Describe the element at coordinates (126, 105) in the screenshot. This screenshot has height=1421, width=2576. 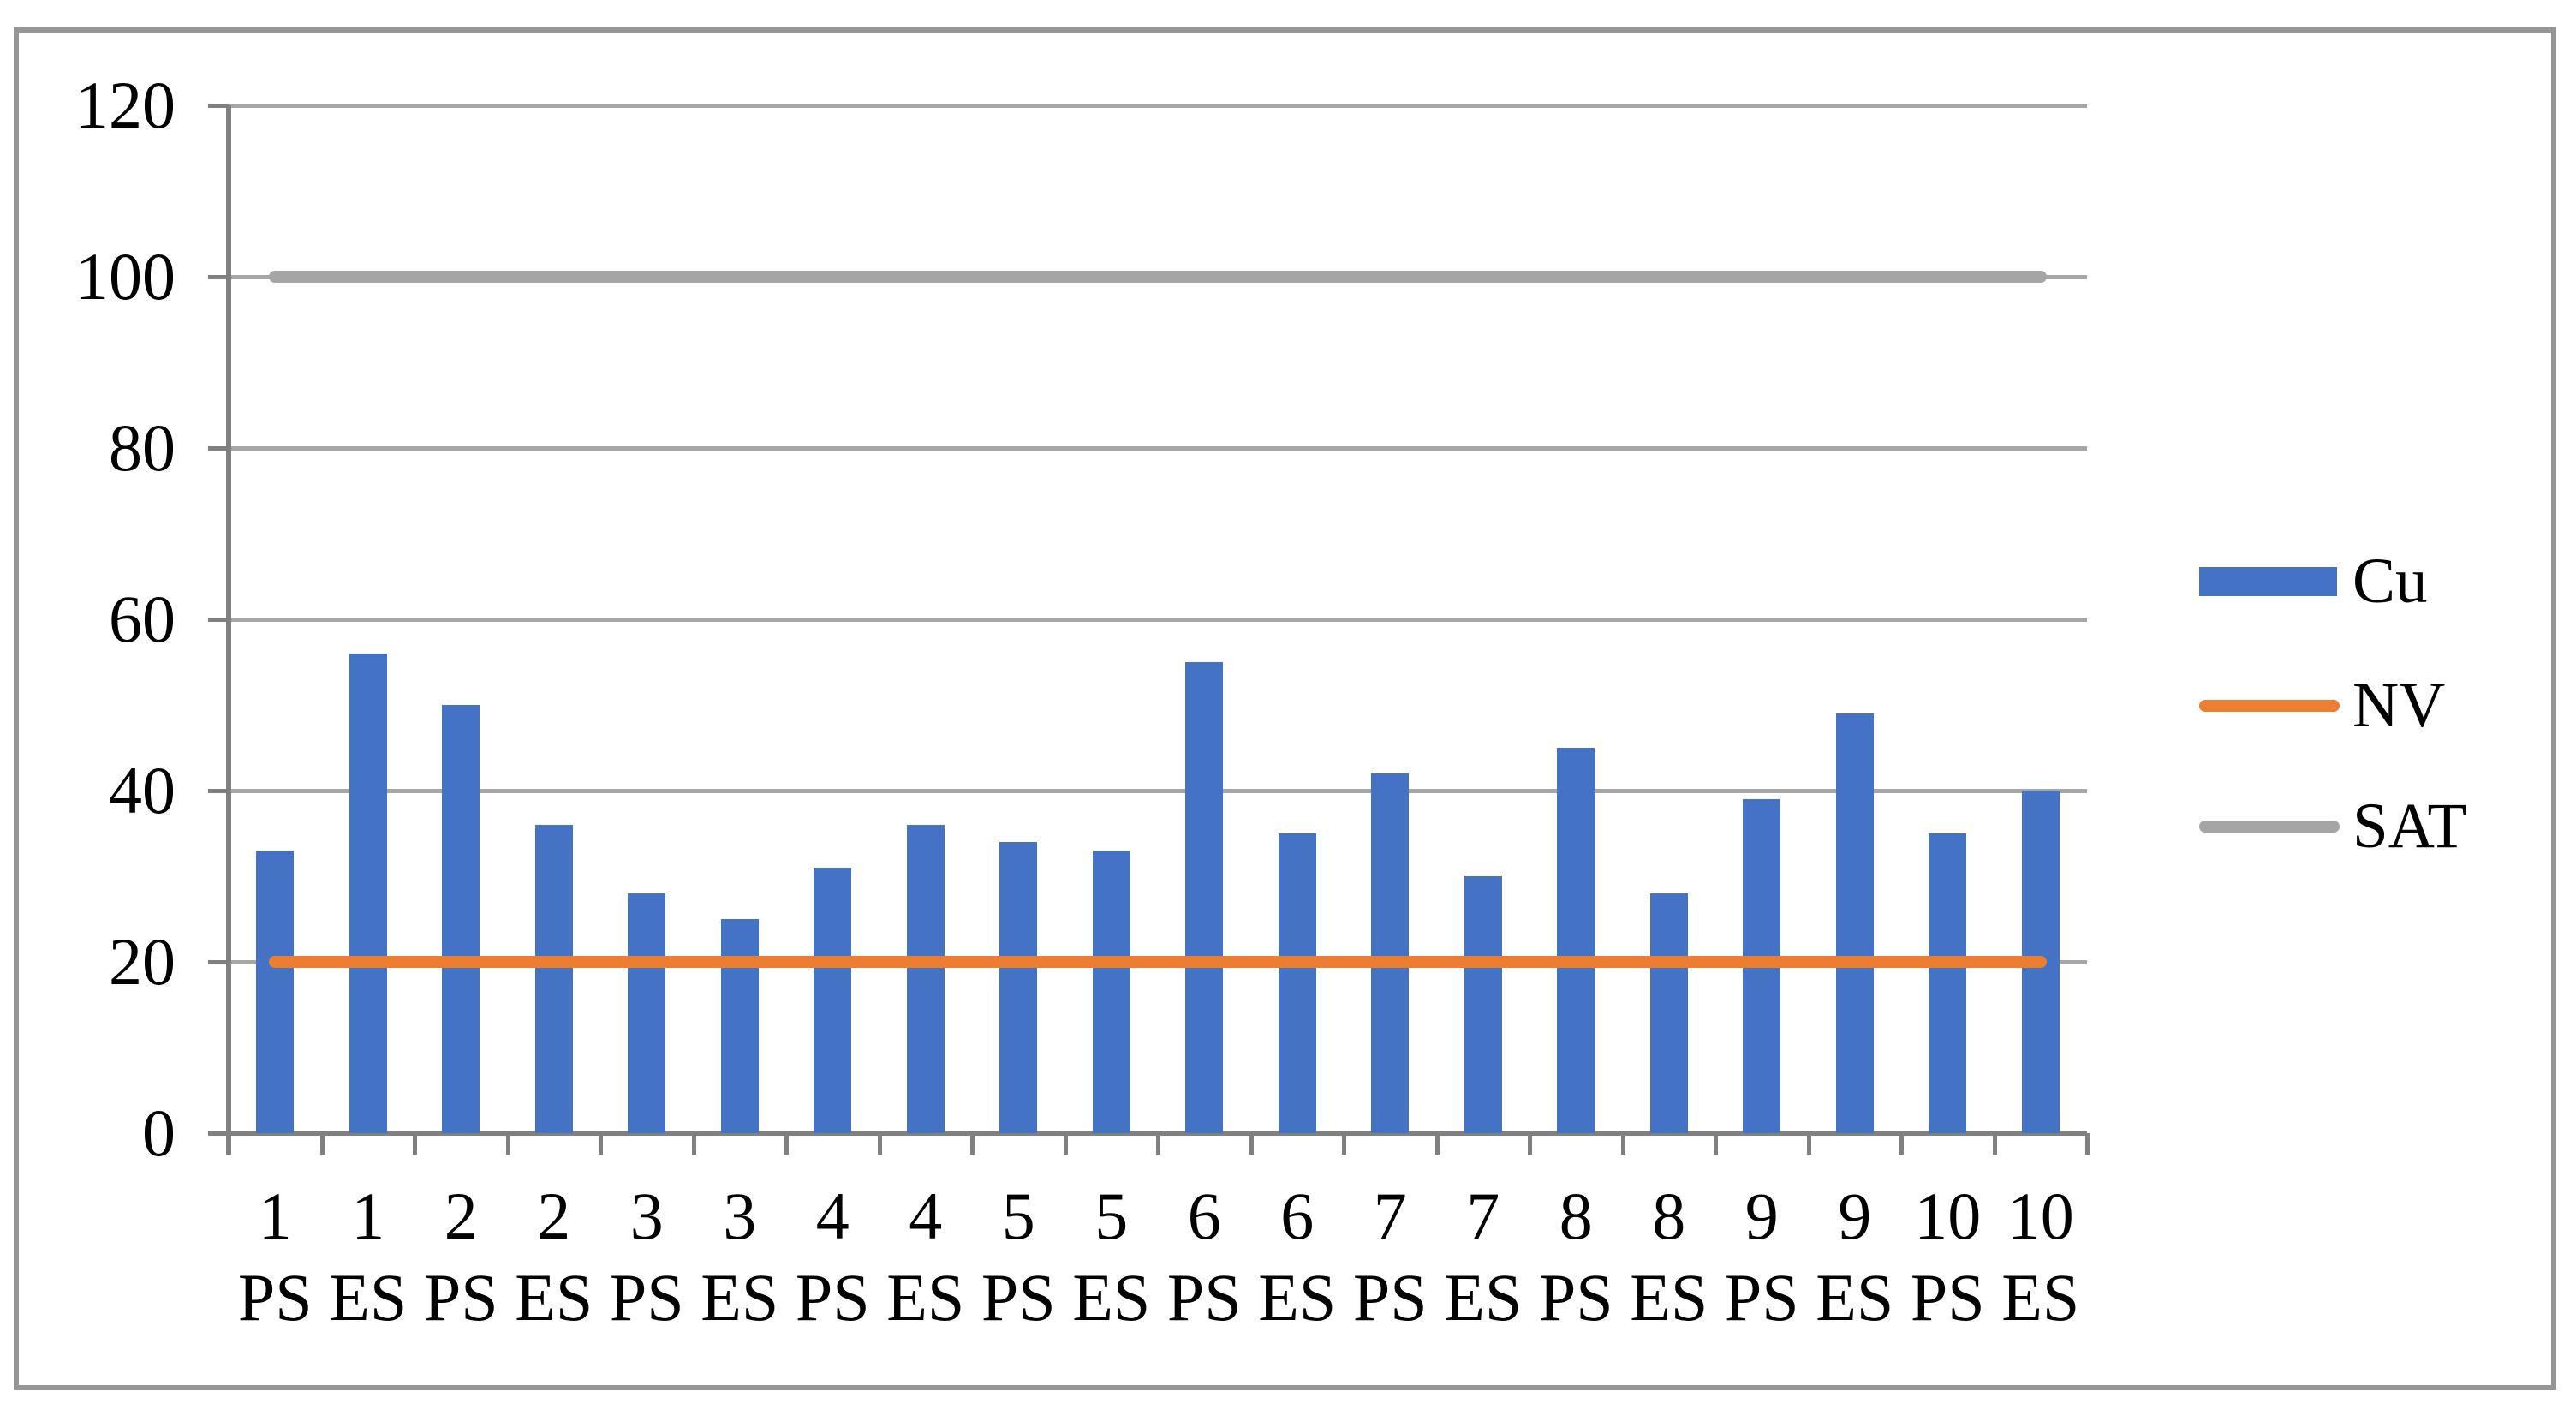
I see `y-tick-label-120: 120` at that location.